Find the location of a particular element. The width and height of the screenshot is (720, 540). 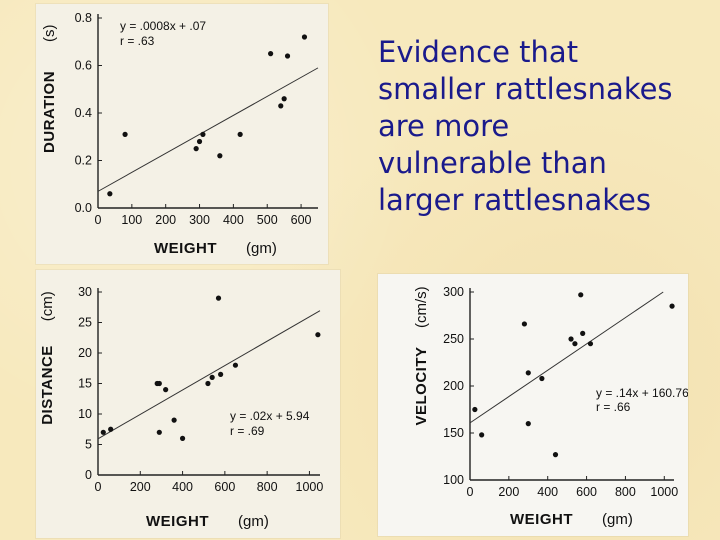

duration-x-tick-label: 0 is located at coordinates (98, 220).